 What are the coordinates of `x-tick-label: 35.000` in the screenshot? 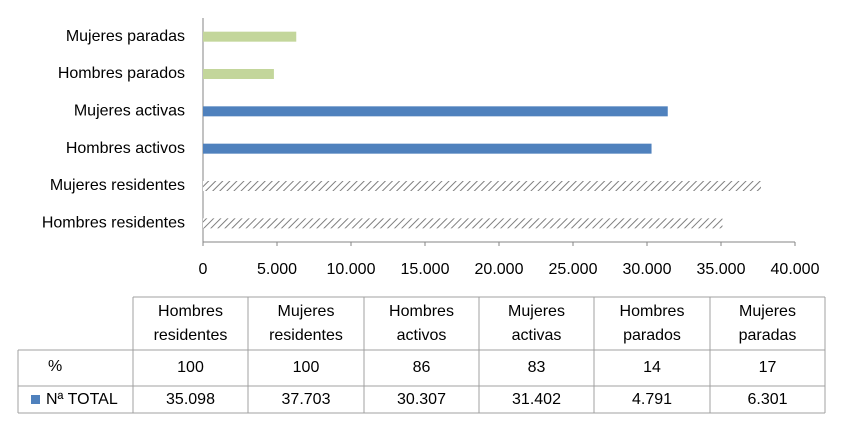 It's located at (721, 269).